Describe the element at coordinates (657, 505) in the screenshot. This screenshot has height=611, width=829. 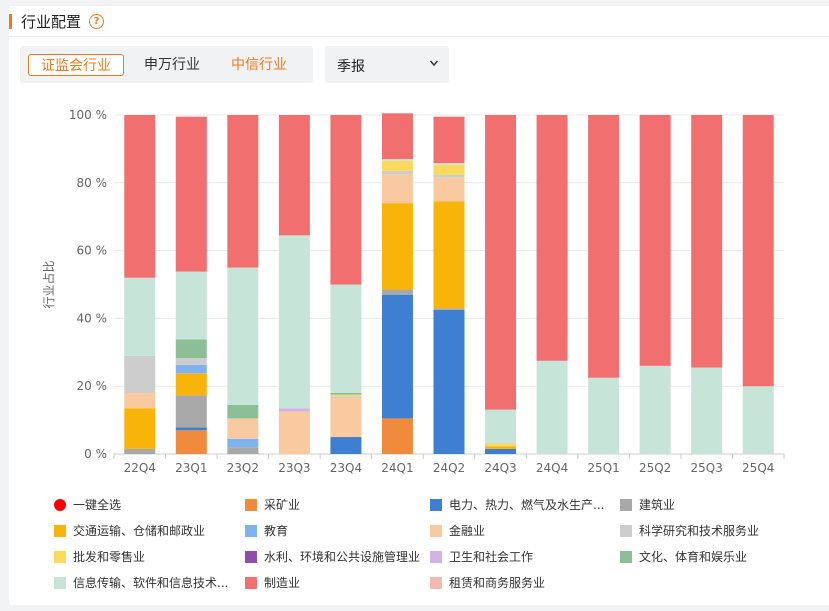
I see `legend-label: 建筑业` at that location.